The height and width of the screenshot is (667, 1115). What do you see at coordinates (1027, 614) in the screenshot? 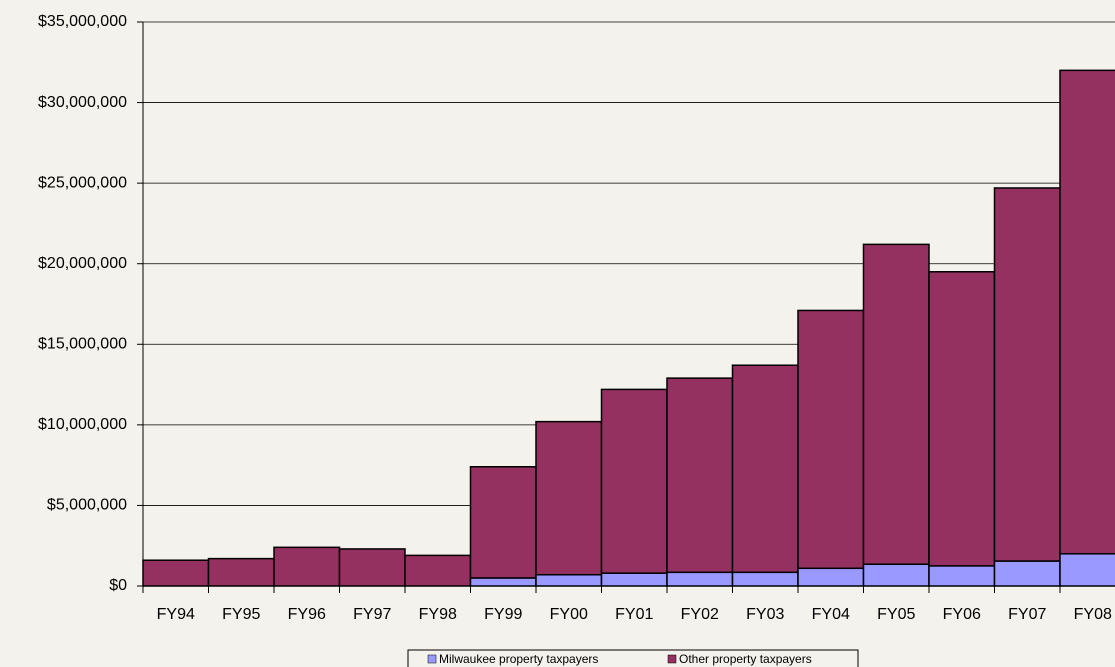
I see `x-tick-label: FY07` at bounding box center [1027, 614].